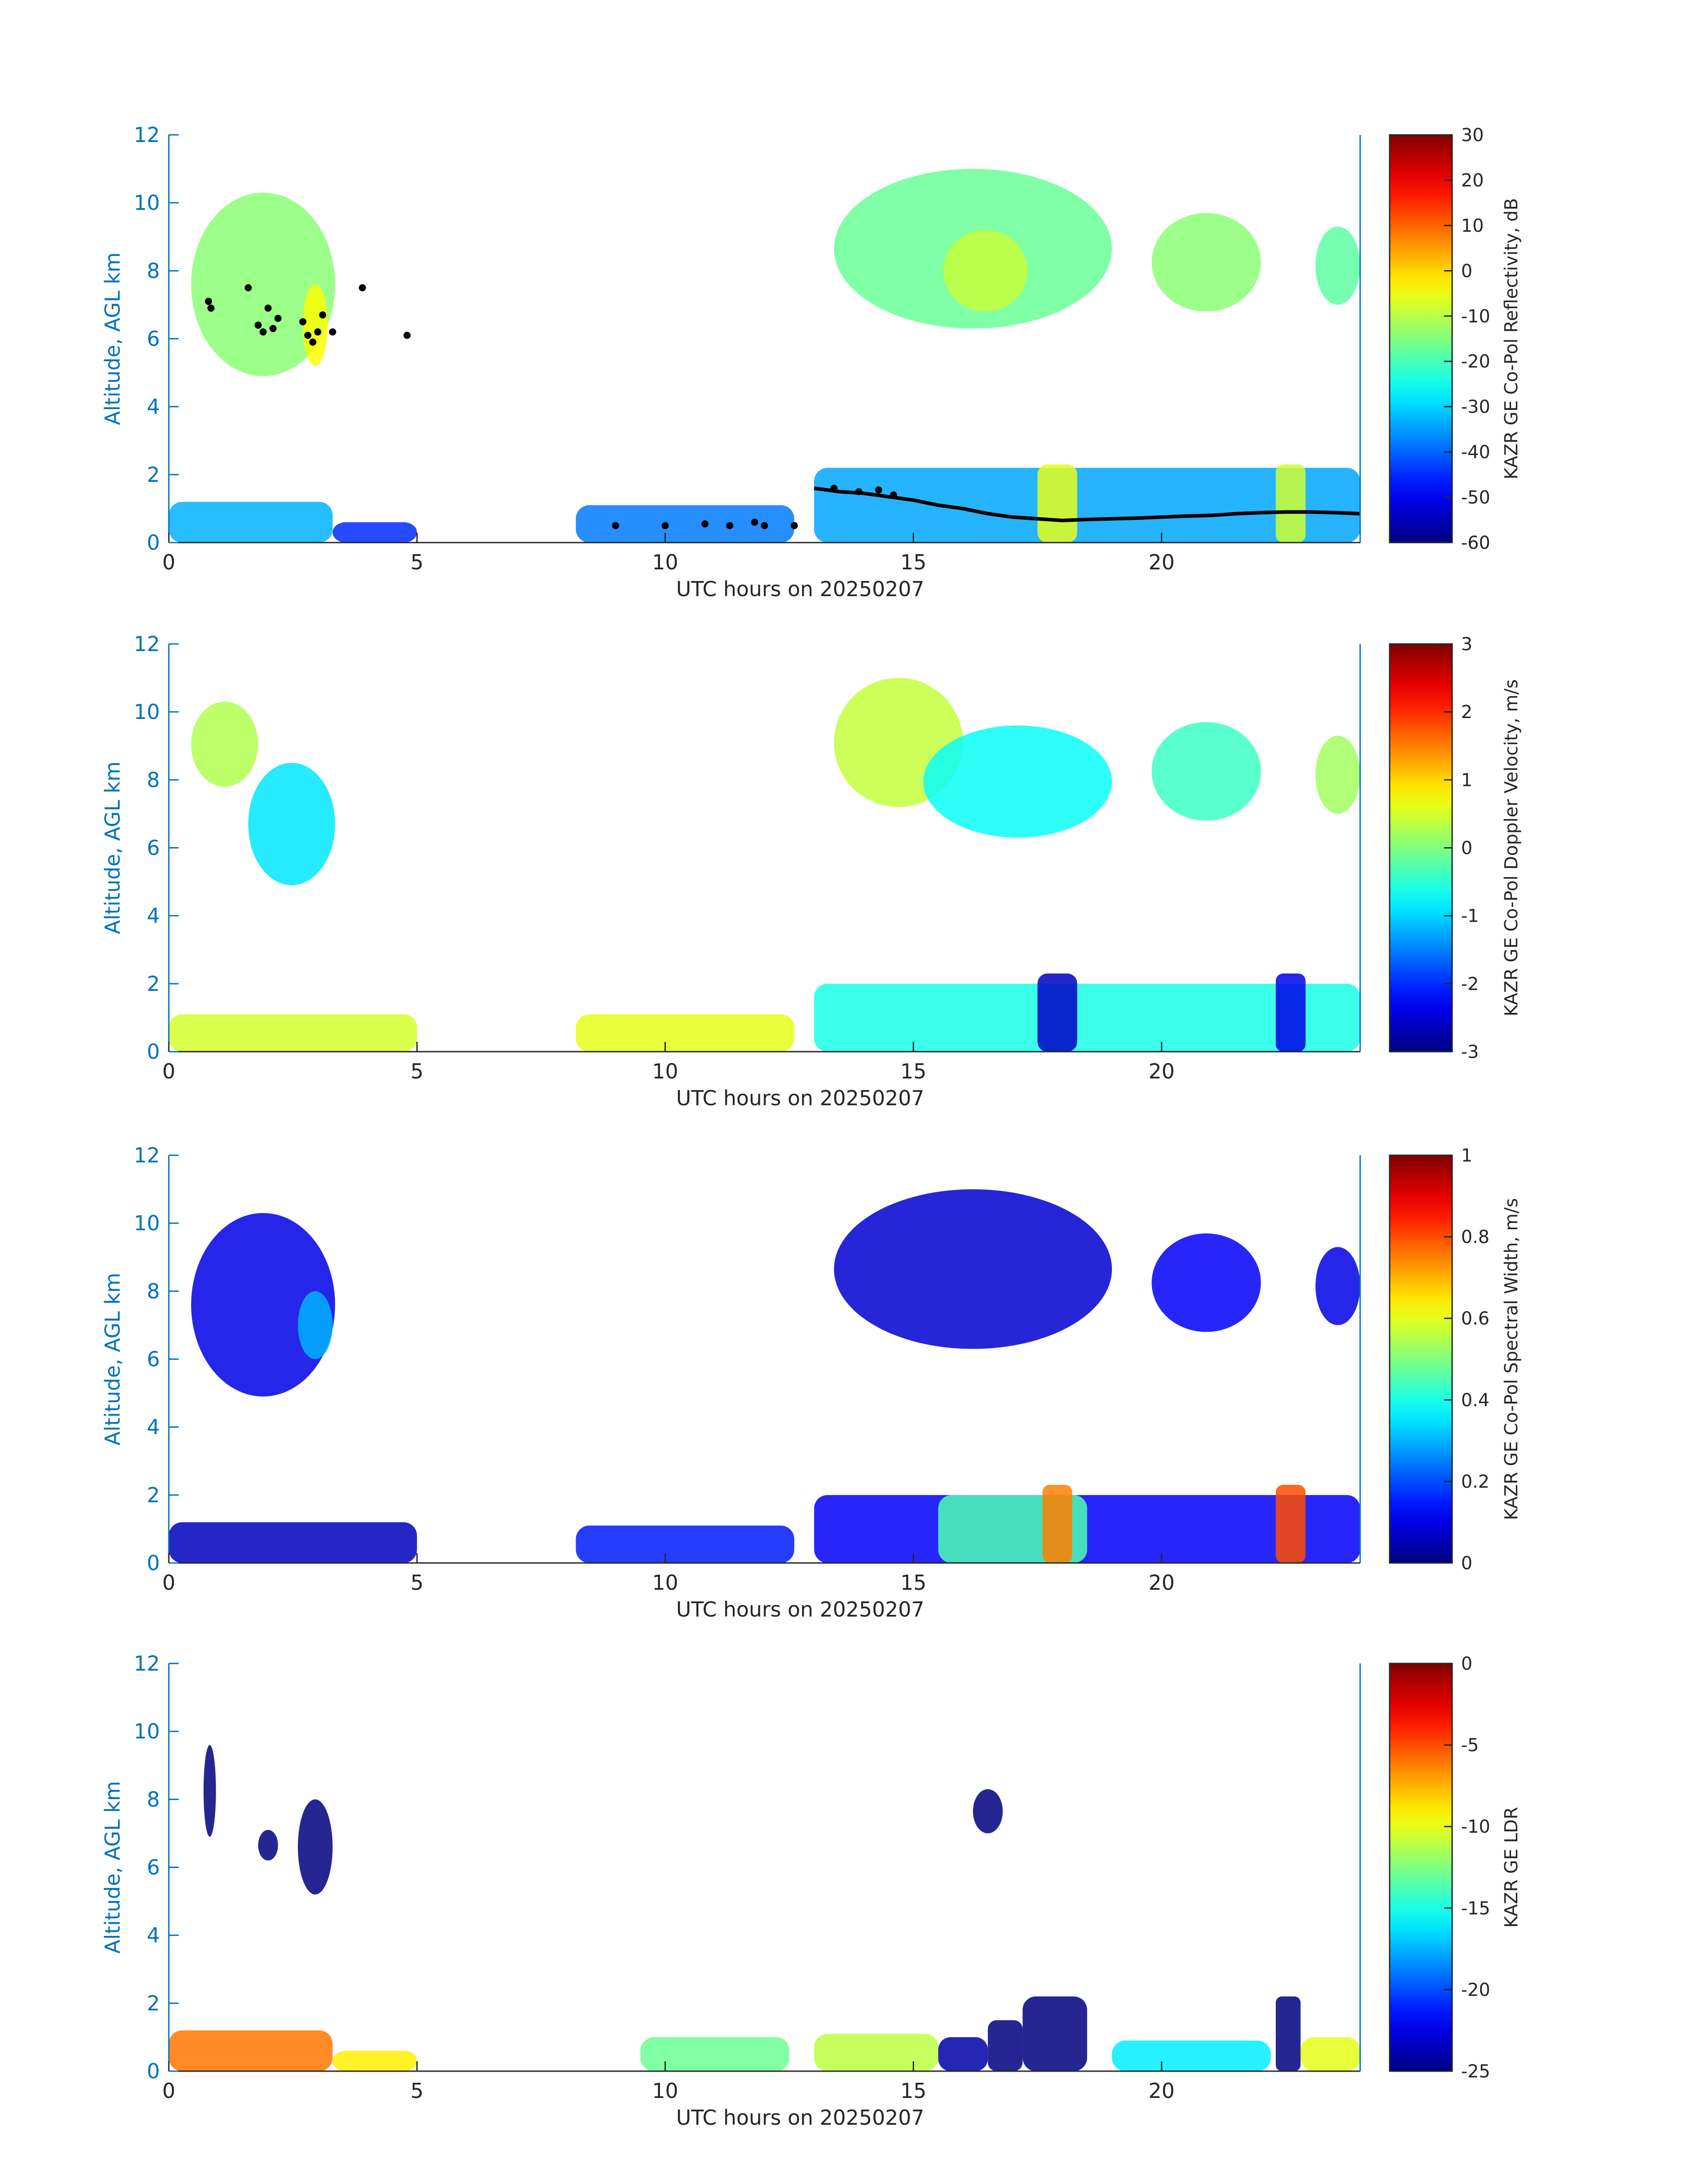 The height and width of the screenshot is (2177, 1708). Describe the element at coordinates (1475, 1318) in the screenshot. I see `colorbar-tick-label: 0.6` at that location.